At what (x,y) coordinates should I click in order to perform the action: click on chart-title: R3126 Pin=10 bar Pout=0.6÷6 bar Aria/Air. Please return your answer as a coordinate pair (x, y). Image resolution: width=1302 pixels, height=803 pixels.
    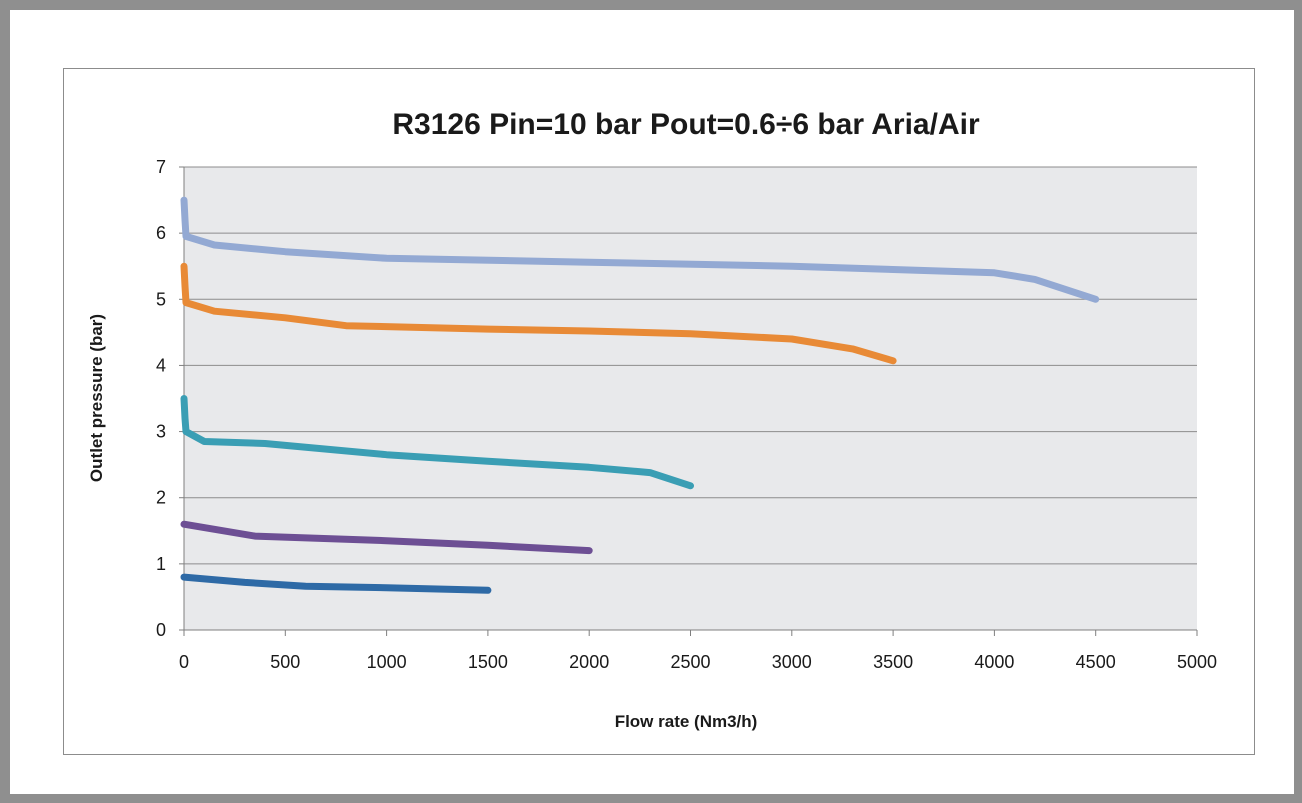
    Looking at the image, I should click on (686, 124).